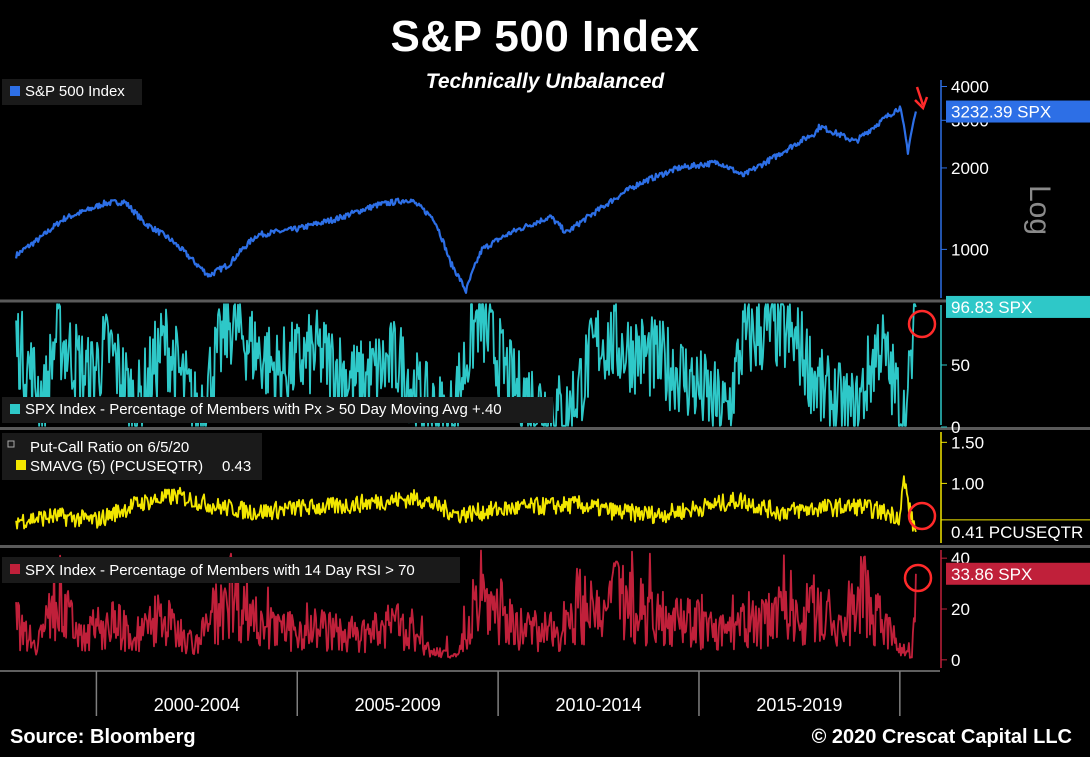  I want to click on breadth50-legend-swatch, so click(15, 409).